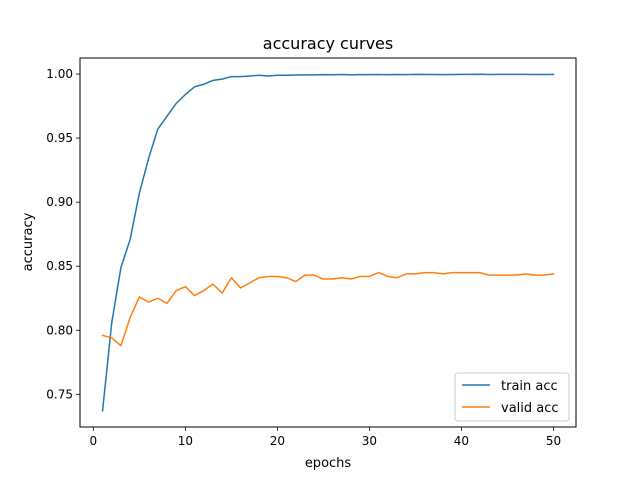  I want to click on y-axis-ticks: 0.75 0.80 0.85 0.90 0.95 1.00, so click(63, 234).